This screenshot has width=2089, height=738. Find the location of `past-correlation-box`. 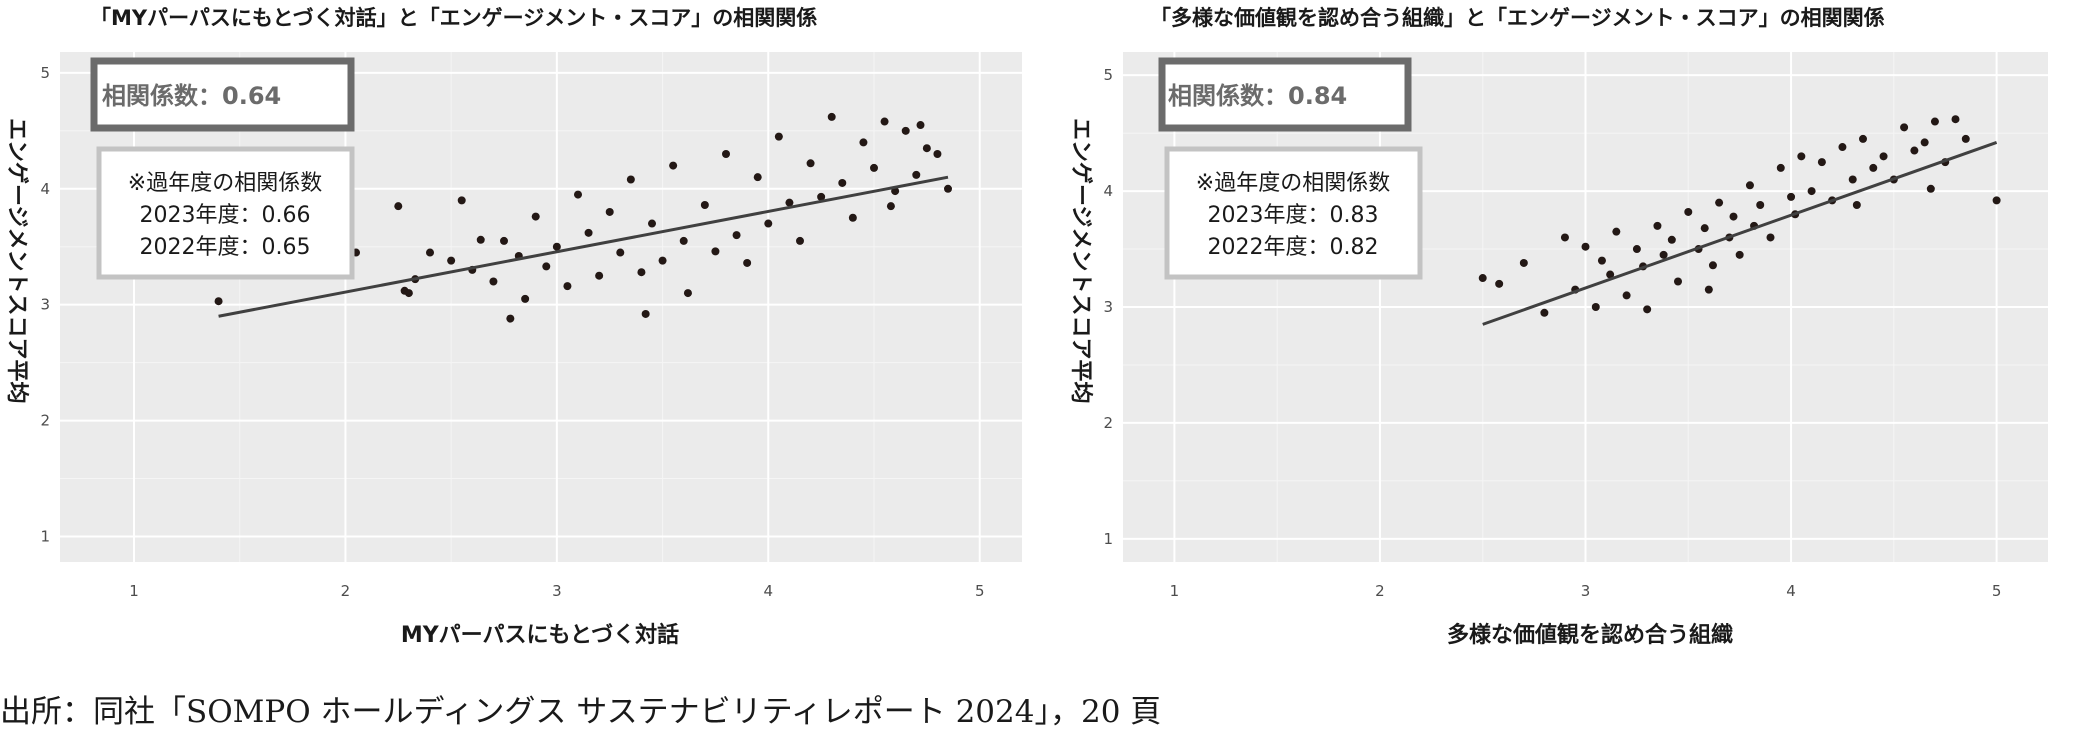

past-correlation-box is located at coordinates (225, 213).